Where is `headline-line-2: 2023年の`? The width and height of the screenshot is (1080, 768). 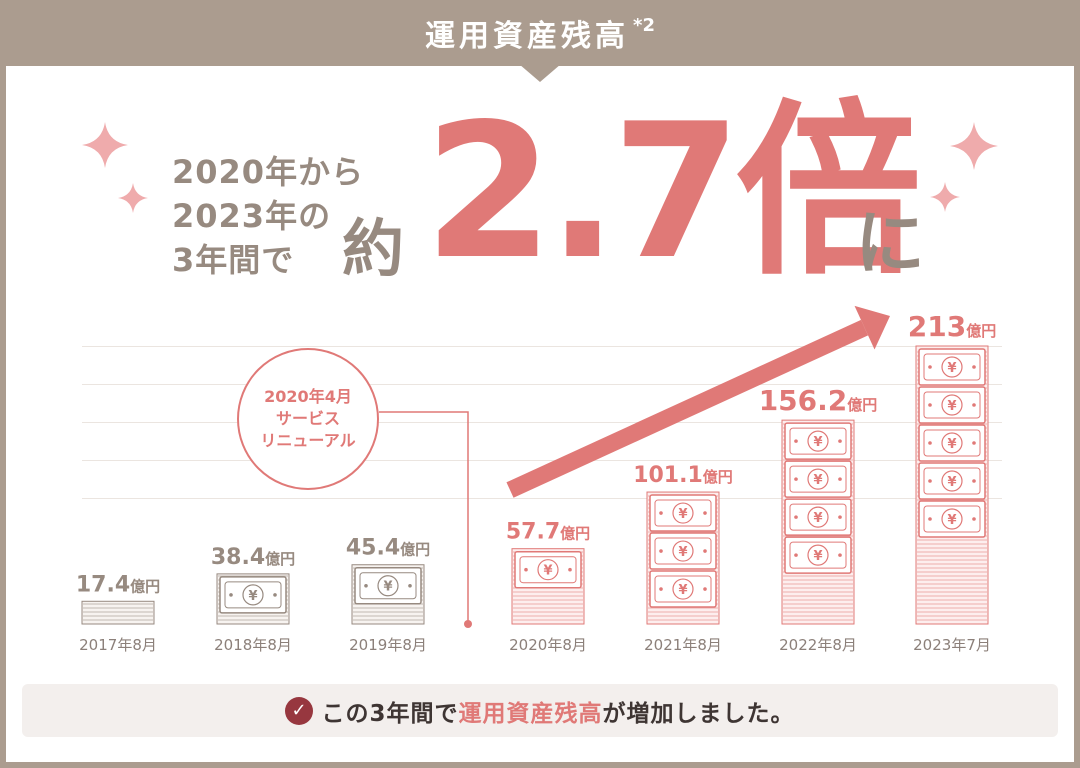 headline-line-2: 2023年の is located at coordinates (252, 216).